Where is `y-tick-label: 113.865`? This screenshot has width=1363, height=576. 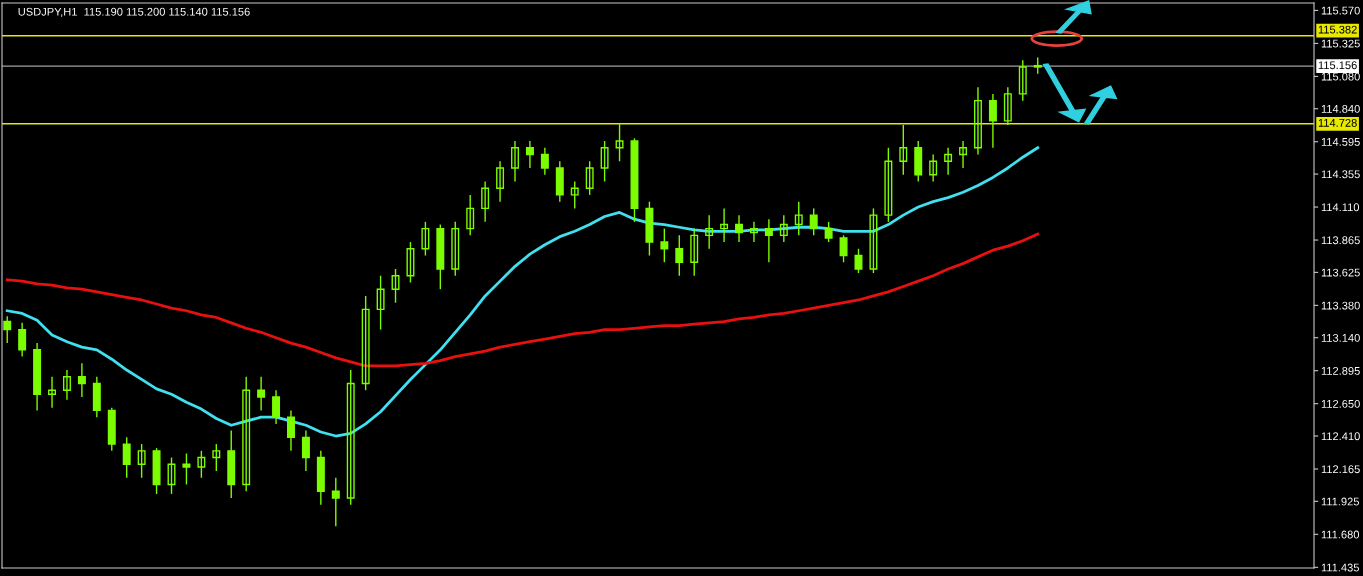
y-tick-label: 113.865 is located at coordinates (1340, 240).